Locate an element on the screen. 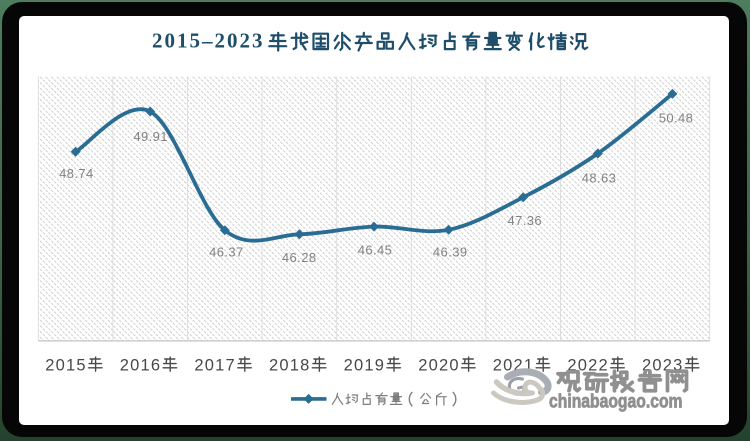  svg-text: 46.28 is located at coordinates (299, 257).